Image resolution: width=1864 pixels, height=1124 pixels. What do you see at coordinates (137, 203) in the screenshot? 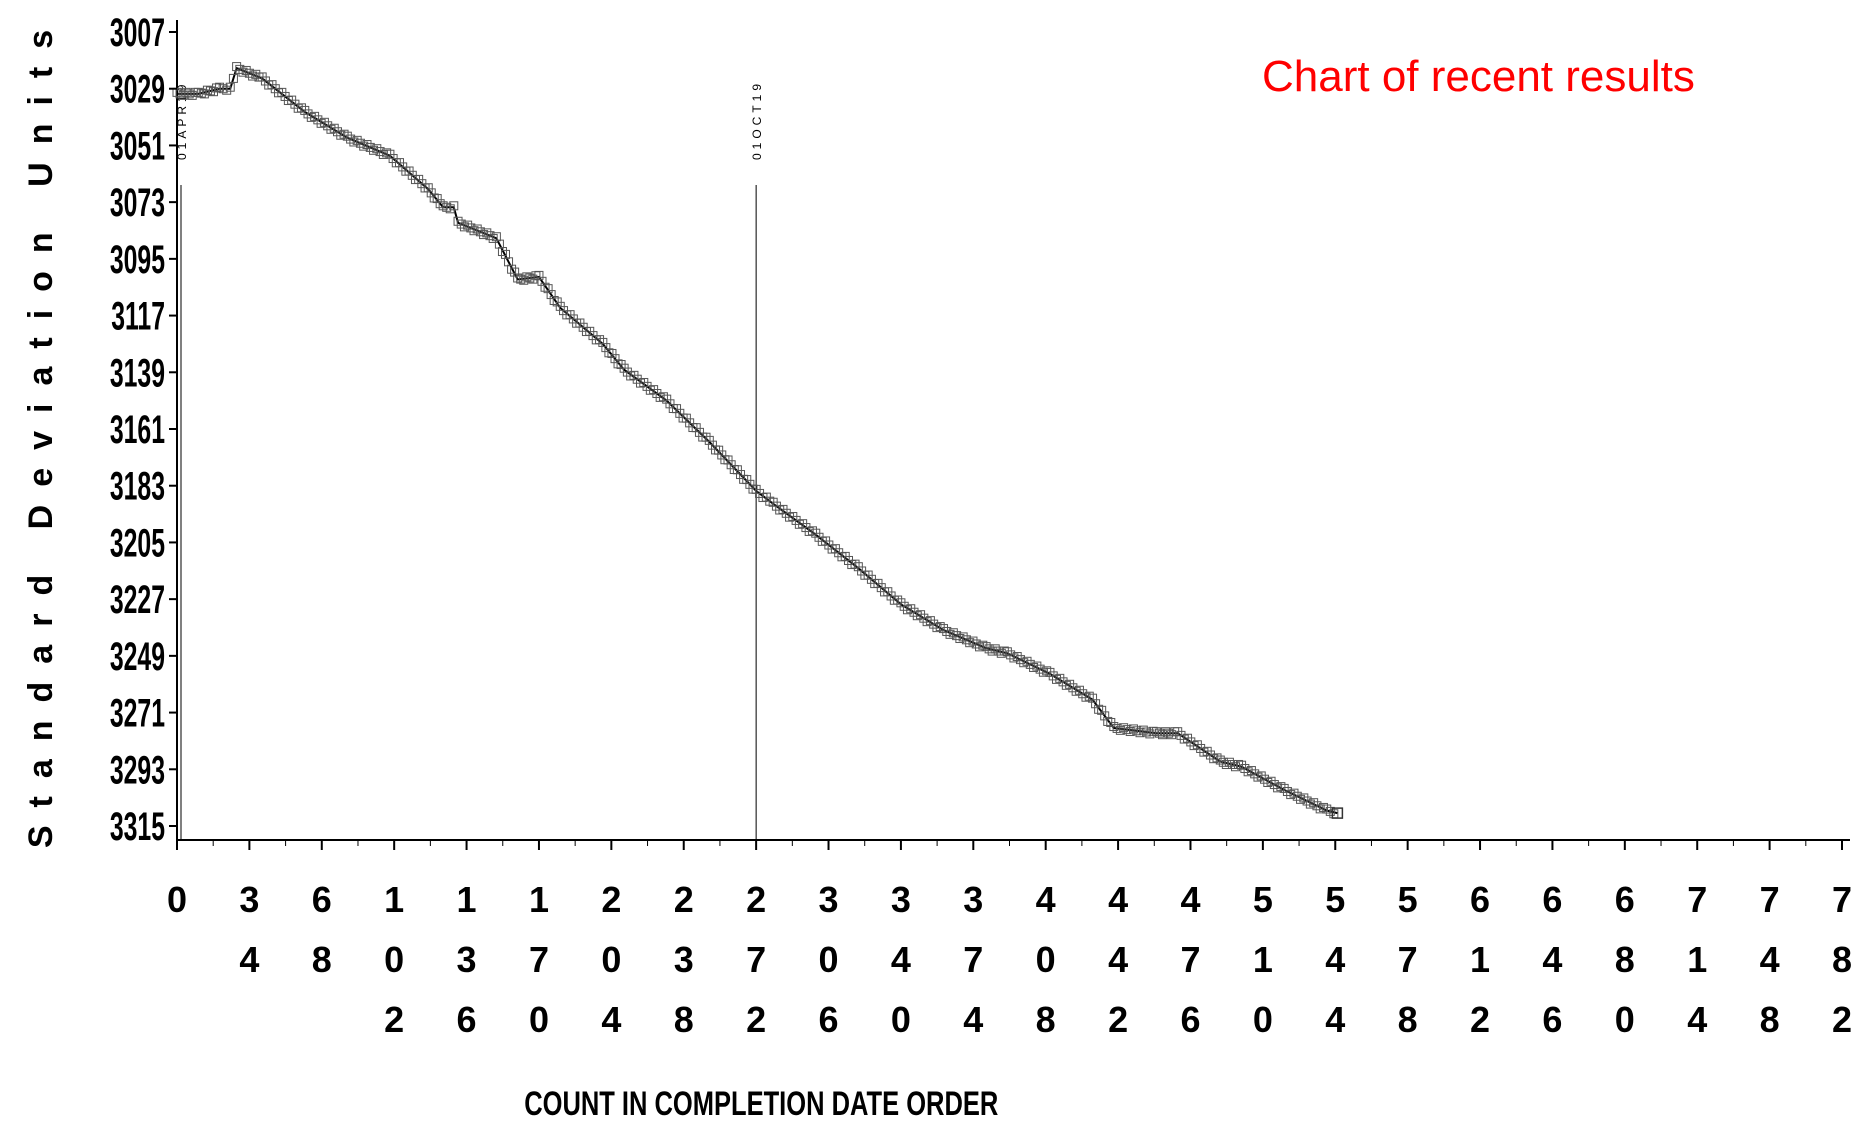
I see `y-tick-label: 3073` at bounding box center [137, 203].